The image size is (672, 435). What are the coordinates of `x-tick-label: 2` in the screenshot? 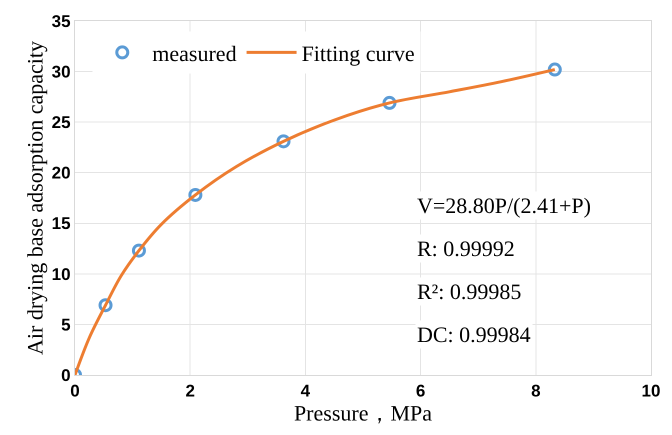 It's located at (190, 390).